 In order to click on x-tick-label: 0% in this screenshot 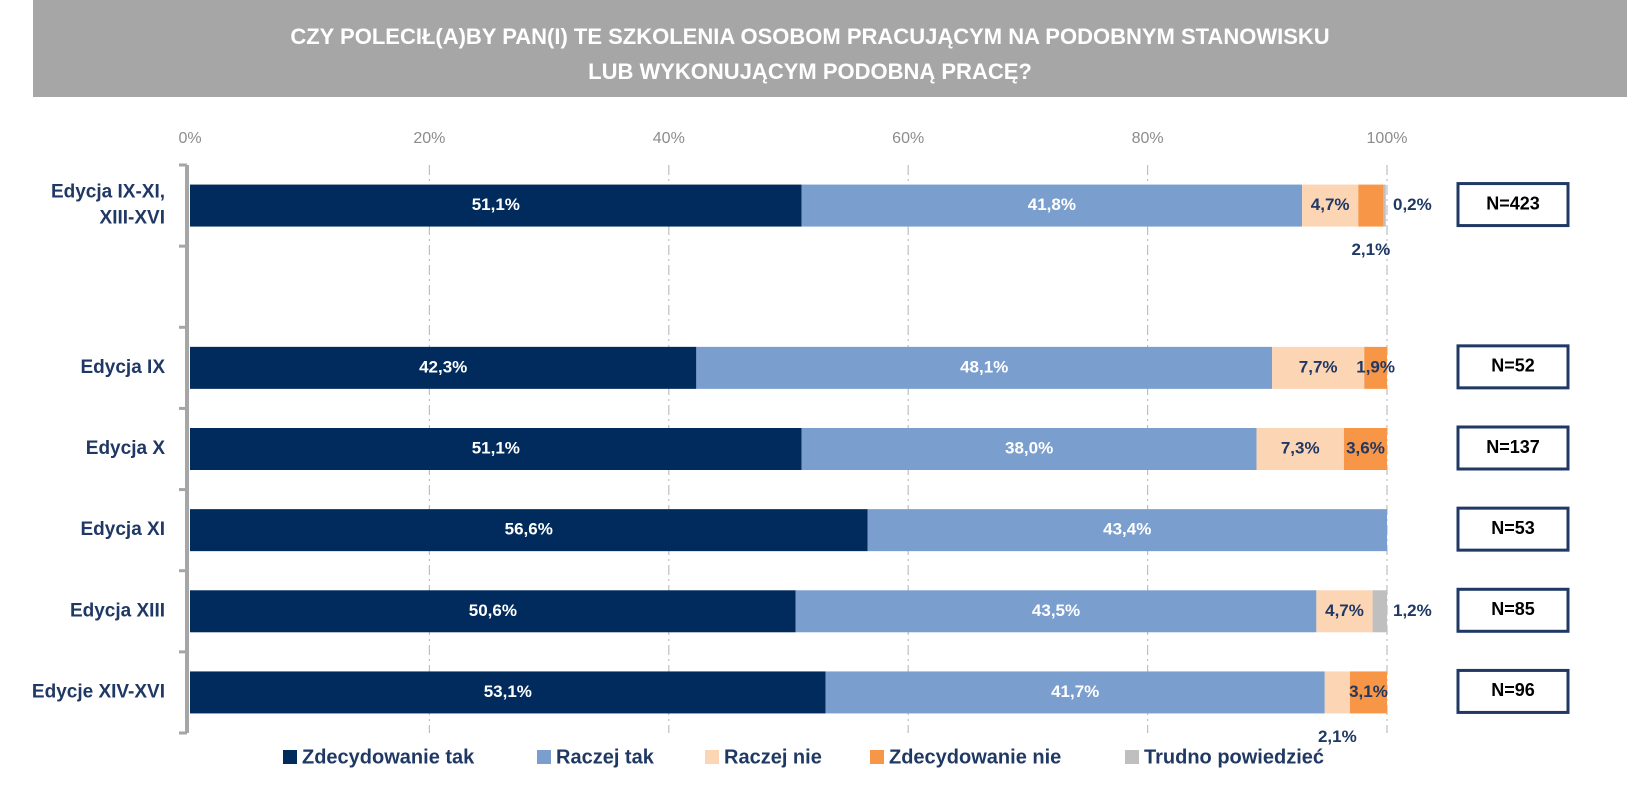, I will do `click(189, 138)`.